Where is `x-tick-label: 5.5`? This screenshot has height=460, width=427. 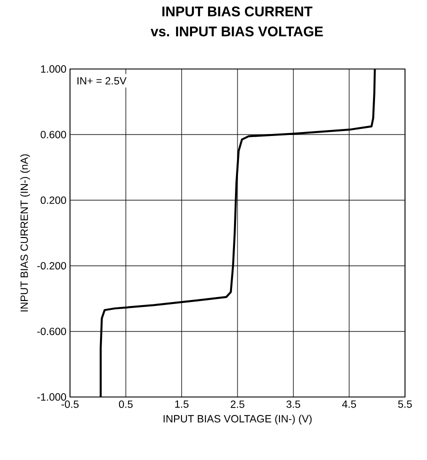 x-tick-label: 5.5 is located at coordinates (405, 404).